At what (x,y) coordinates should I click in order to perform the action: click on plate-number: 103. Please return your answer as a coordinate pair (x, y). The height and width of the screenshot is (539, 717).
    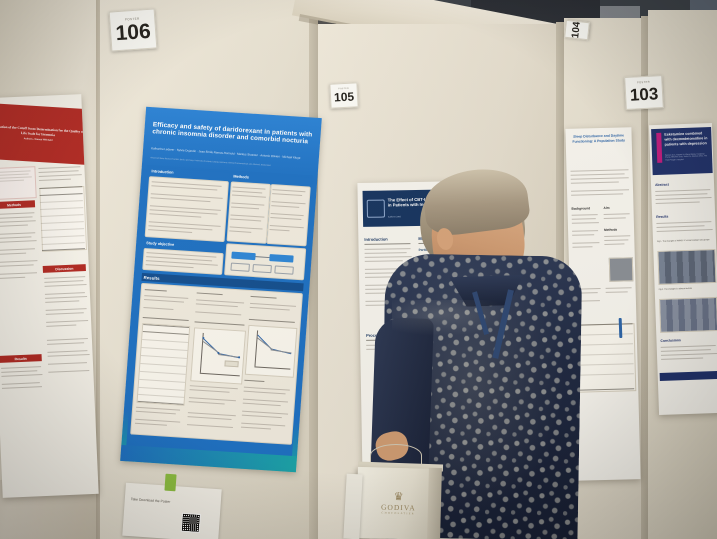
    Looking at the image, I should click on (644, 94).